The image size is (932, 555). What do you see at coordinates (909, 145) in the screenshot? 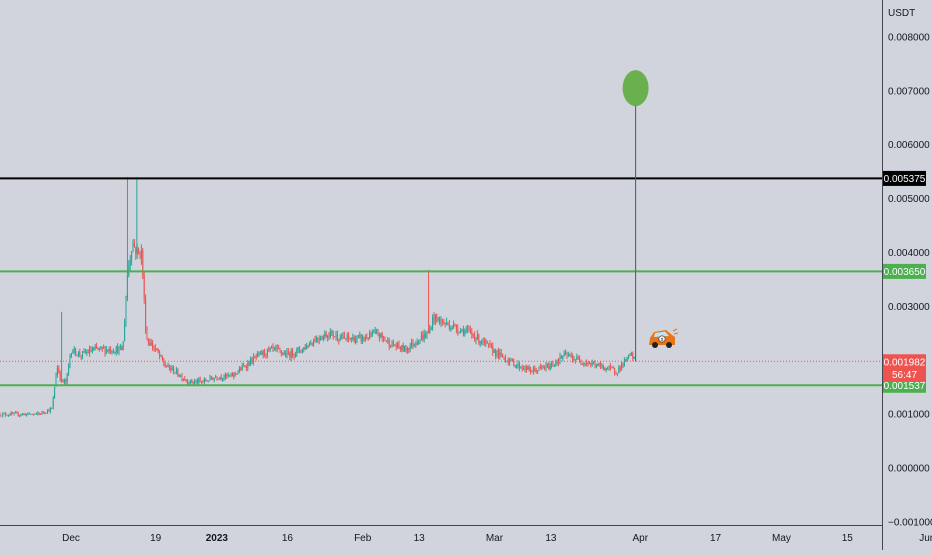
I see `price-tick-label: 0.006000` at bounding box center [909, 145].